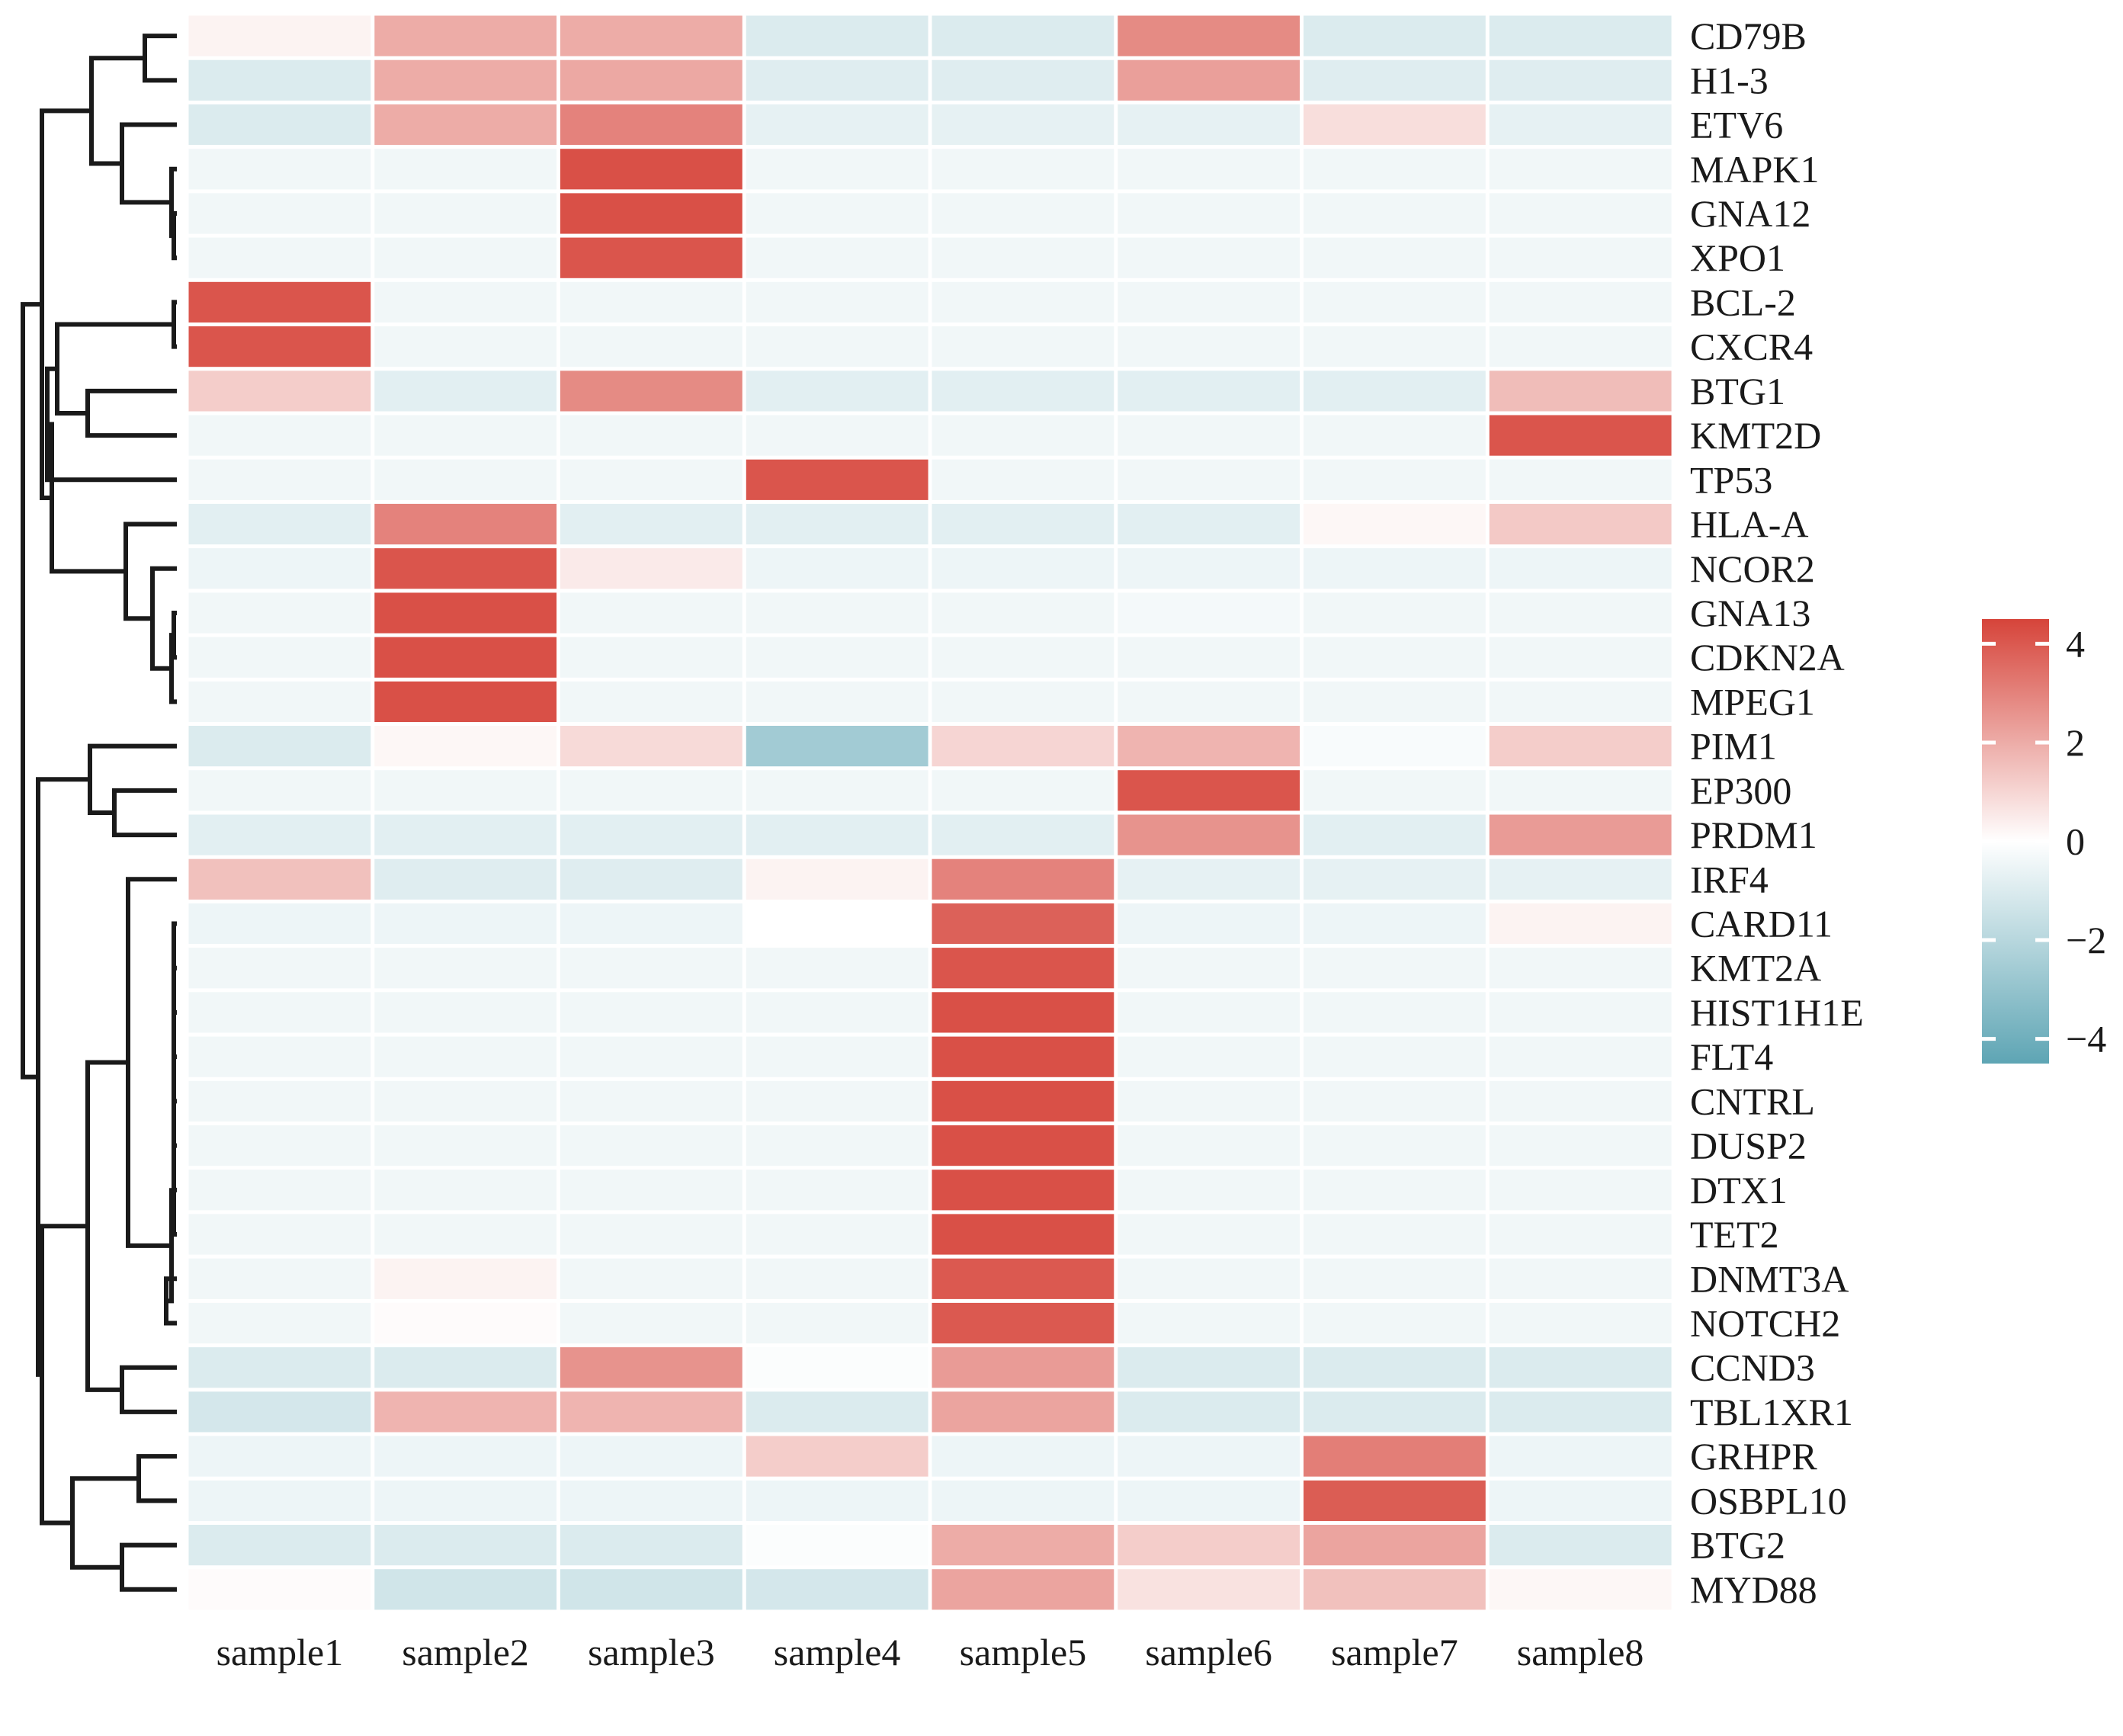 Image resolution: width=2123 pixels, height=1736 pixels. What do you see at coordinates (1770, 1278) in the screenshot?
I see `row-label: DNMT3A` at bounding box center [1770, 1278].